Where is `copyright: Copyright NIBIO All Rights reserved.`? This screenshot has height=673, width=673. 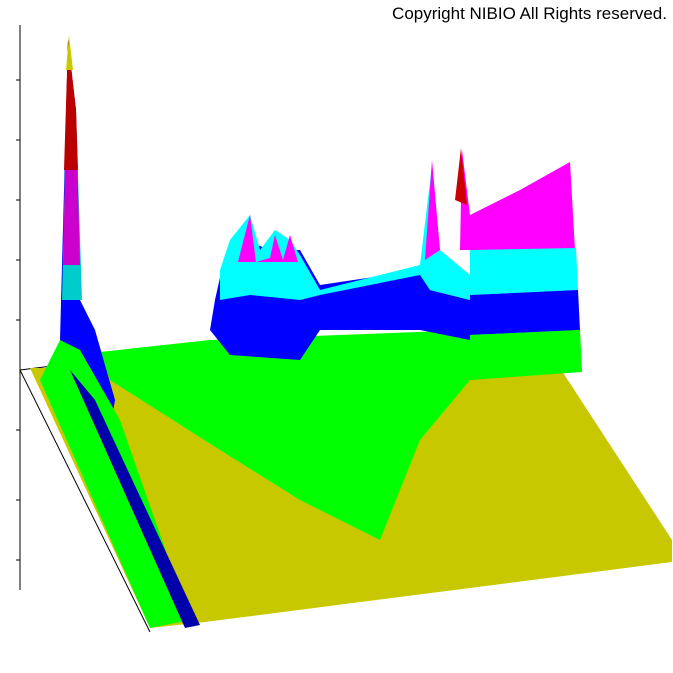 copyright: Copyright NIBIO All Rights reserved. is located at coordinates (529, 13).